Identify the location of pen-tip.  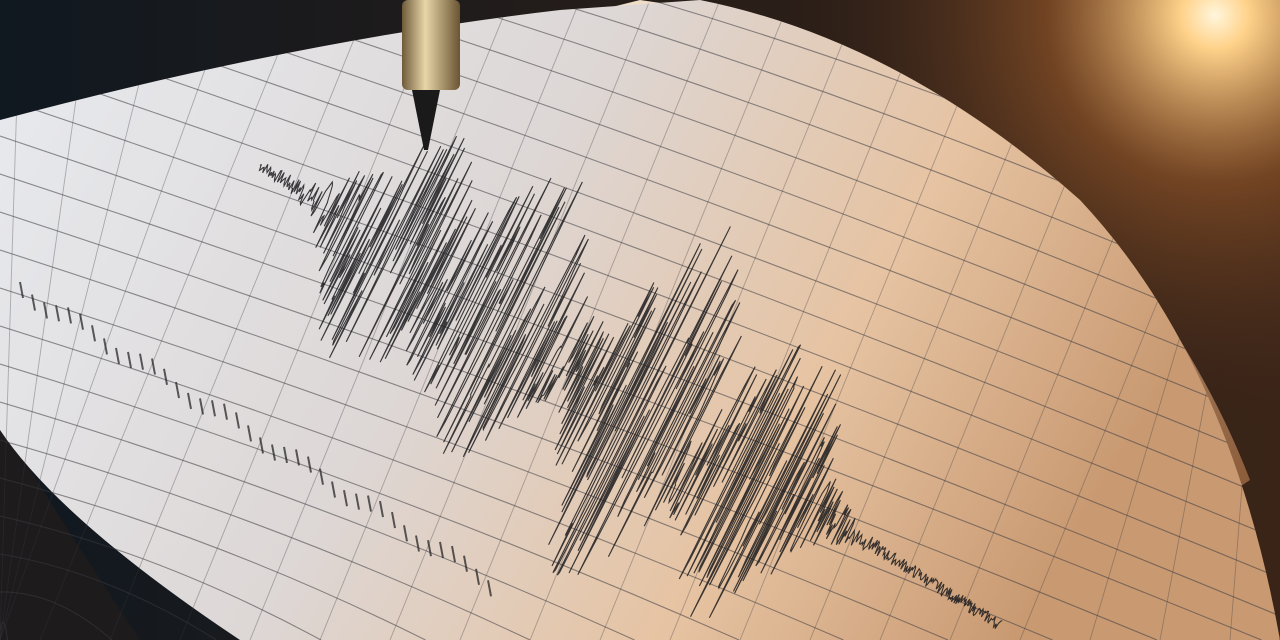
(426, 120).